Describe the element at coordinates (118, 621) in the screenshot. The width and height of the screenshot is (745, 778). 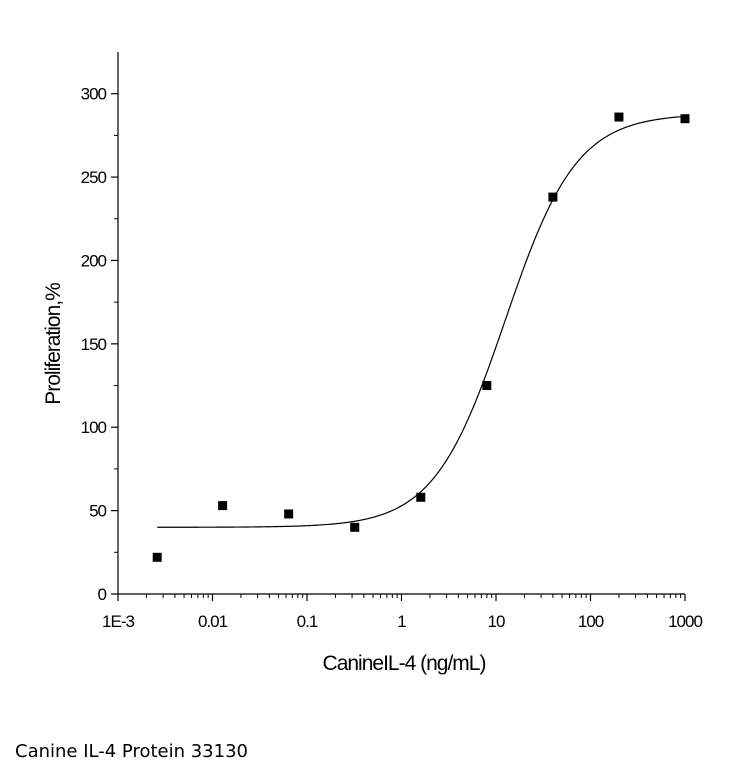
I see `x-tick-label: 1E-3` at that location.